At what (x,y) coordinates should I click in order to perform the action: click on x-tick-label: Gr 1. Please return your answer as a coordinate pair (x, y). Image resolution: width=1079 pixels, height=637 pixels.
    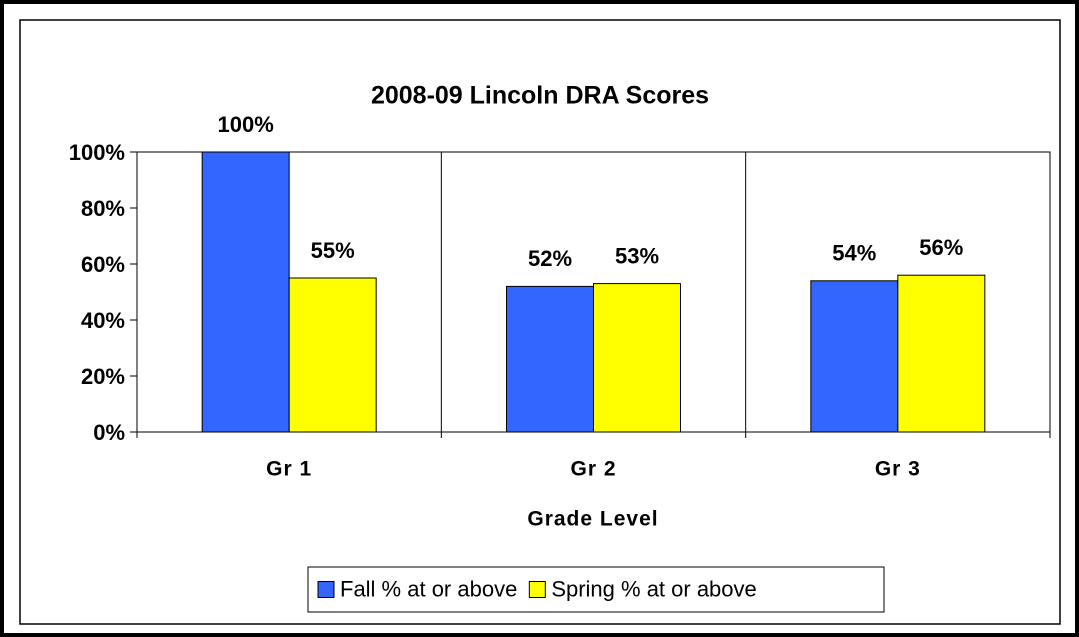
    Looking at the image, I should click on (289, 469).